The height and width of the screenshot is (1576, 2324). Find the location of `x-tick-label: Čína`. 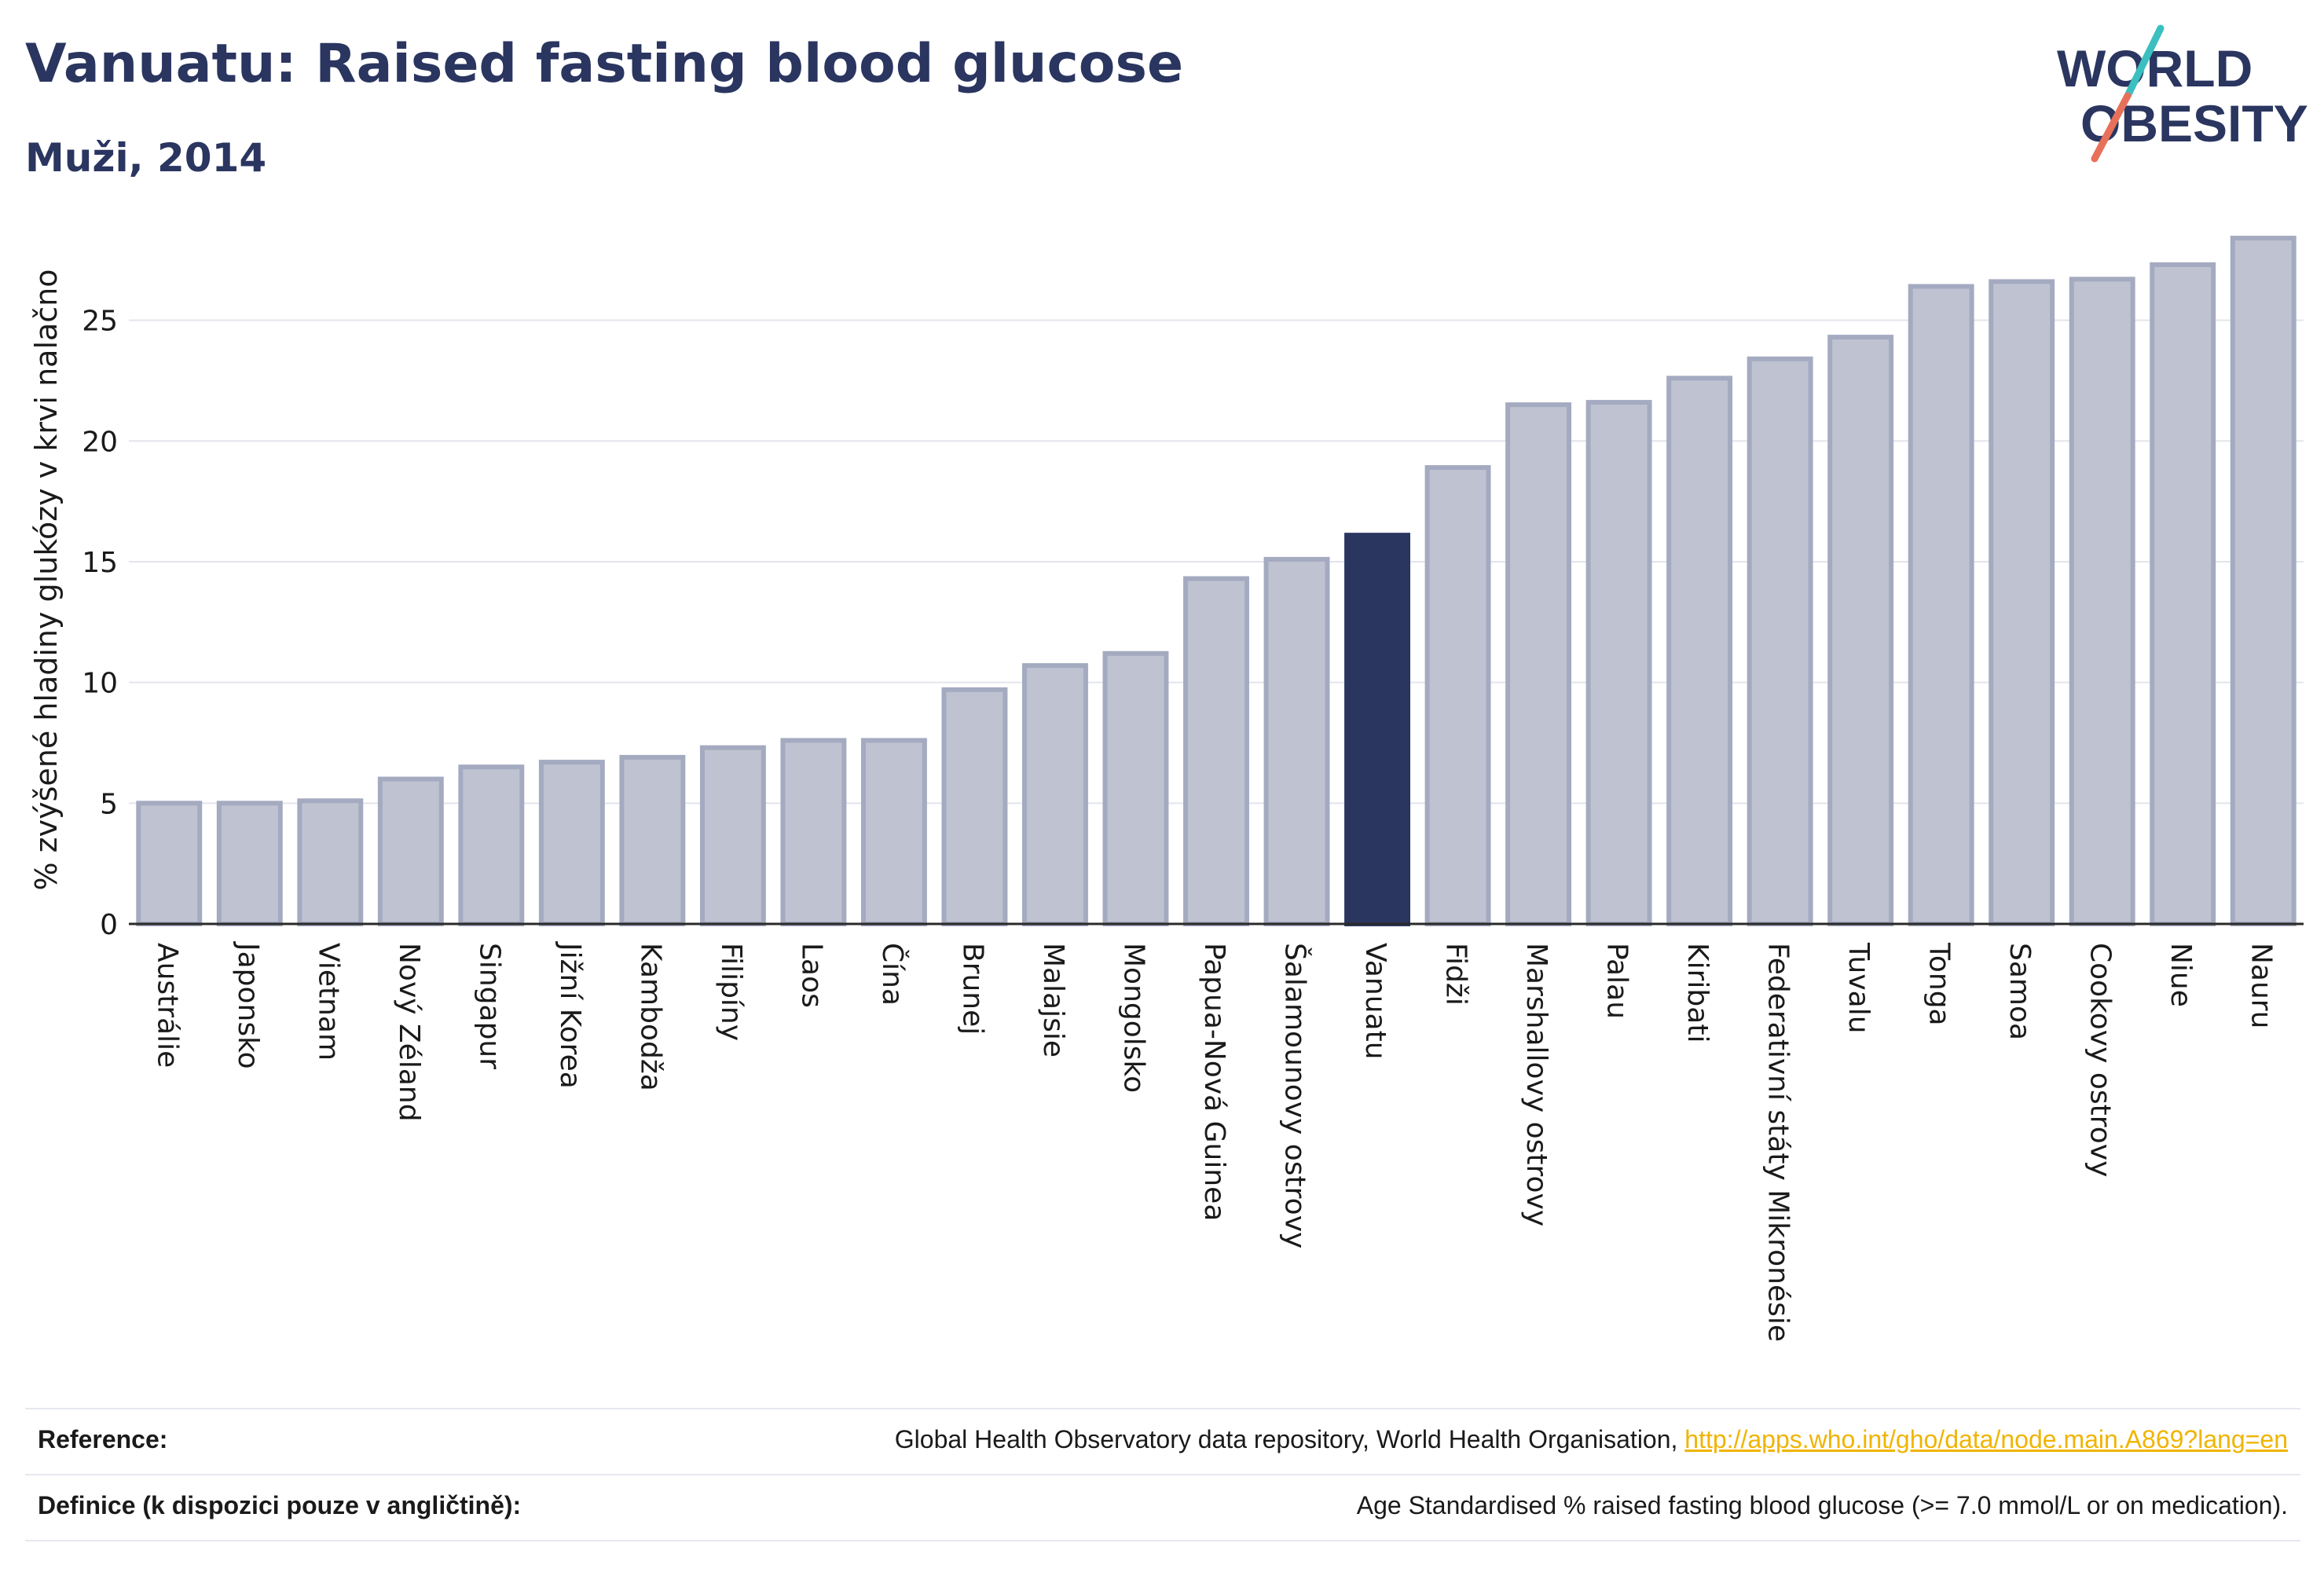

x-tick-label: Čína is located at coordinates (892, 974).